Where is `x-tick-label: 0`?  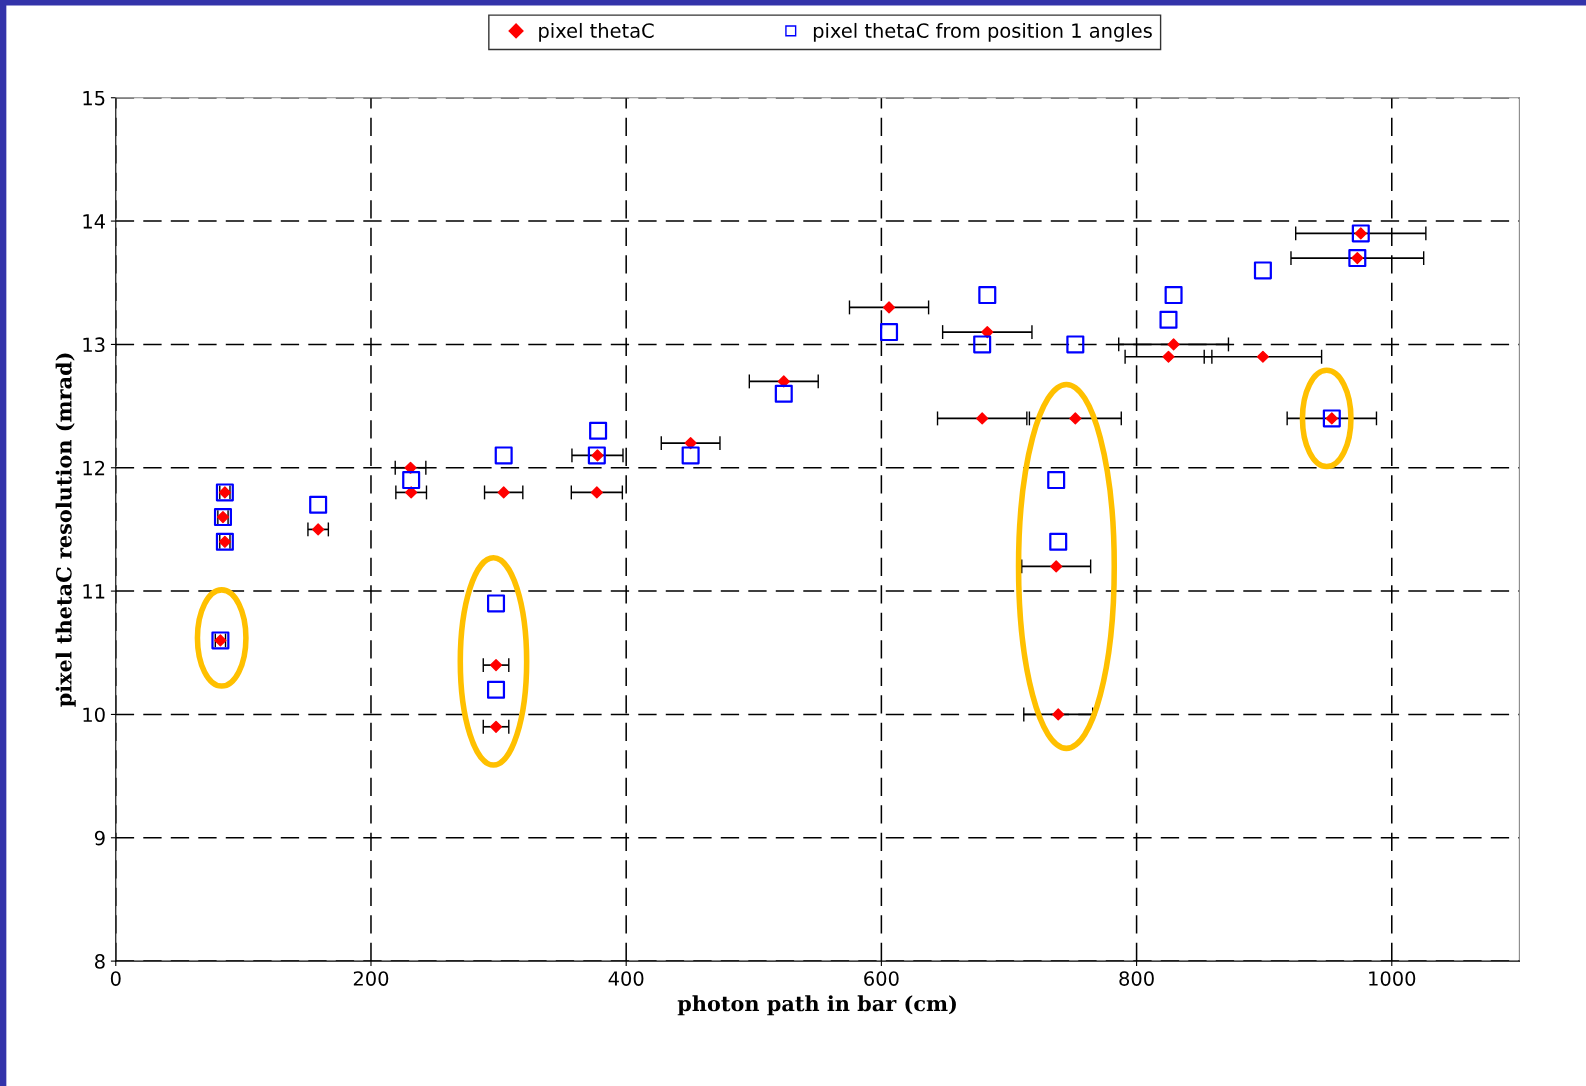 x-tick-label: 0 is located at coordinates (115, 978).